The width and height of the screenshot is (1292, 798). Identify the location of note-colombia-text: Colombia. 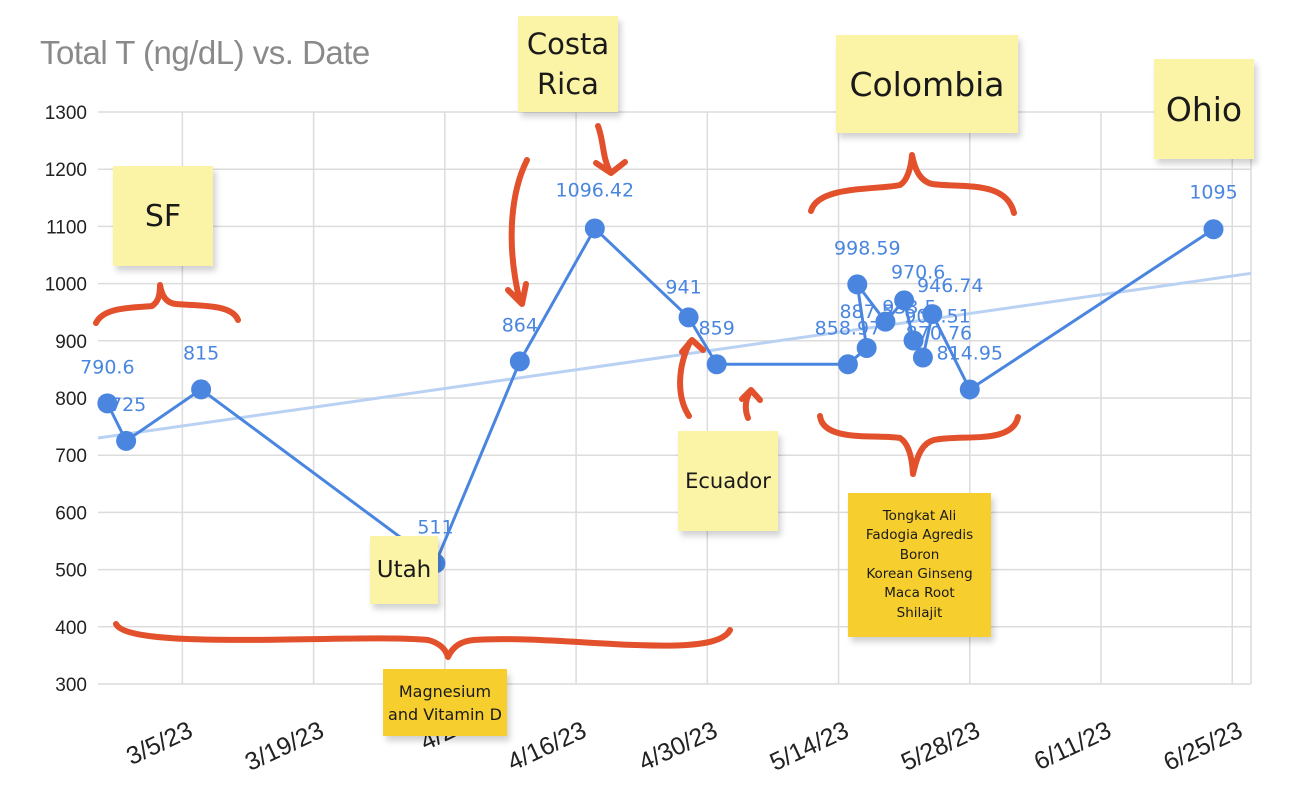
(927, 84).